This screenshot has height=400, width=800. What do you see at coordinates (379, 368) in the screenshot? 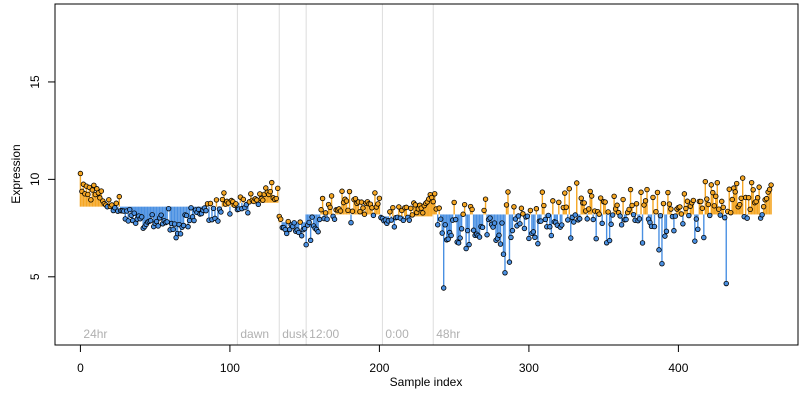
I see `x-tick-label: 200` at bounding box center [379, 368].